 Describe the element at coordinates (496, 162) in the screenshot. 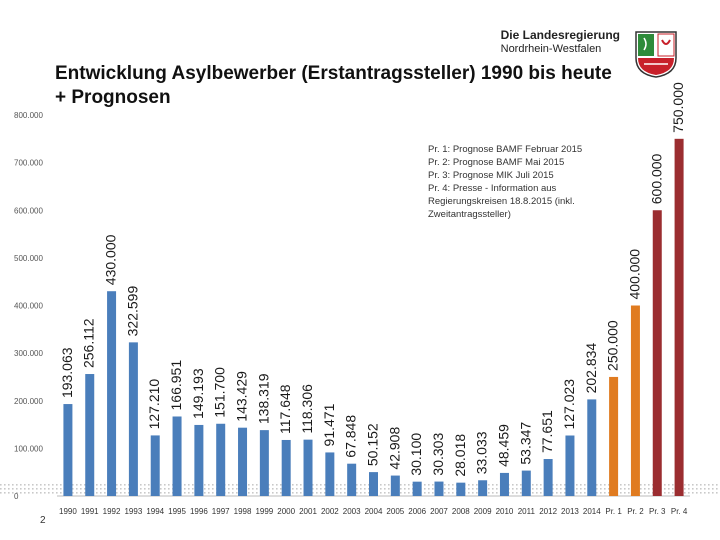

I see `legend-note: Pr. 2: Prognose BAMF Mai 2015` at that location.